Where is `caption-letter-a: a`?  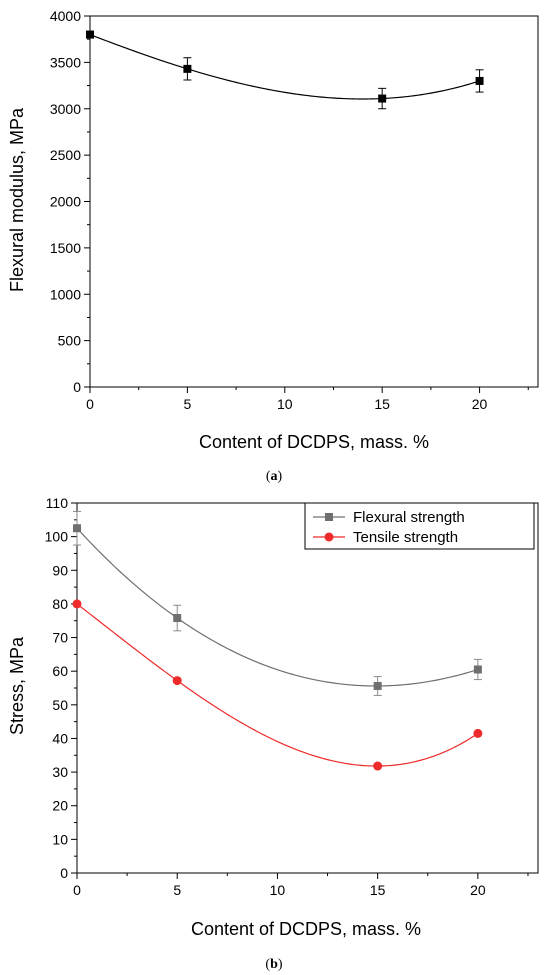 caption-letter-a: a is located at coordinates (274, 476).